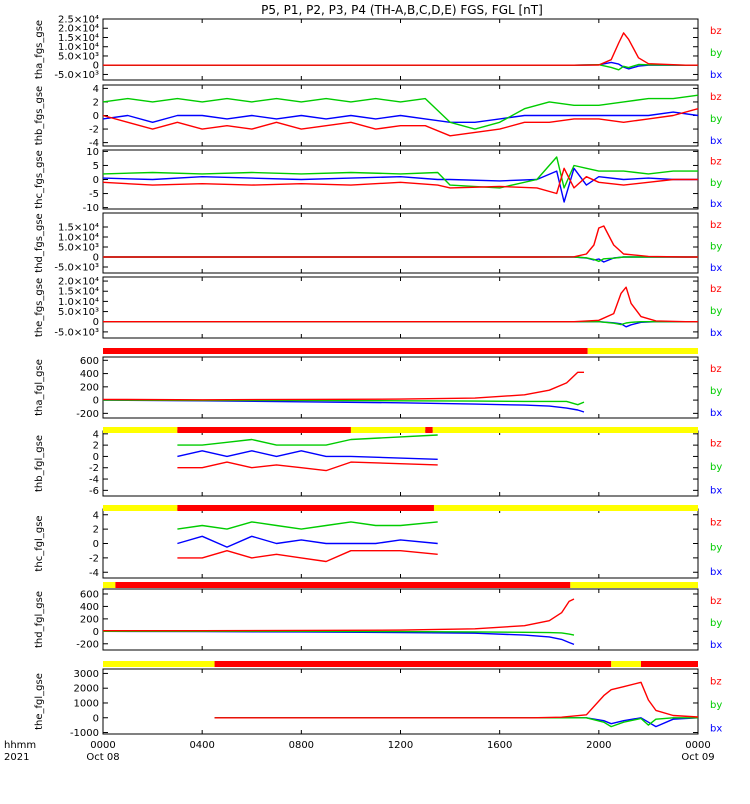 The image size is (750, 804). What do you see at coordinates (39, 242) in the screenshot?
I see `y-axis-label: thd_fgs_gse` at bounding box center [39, 242].